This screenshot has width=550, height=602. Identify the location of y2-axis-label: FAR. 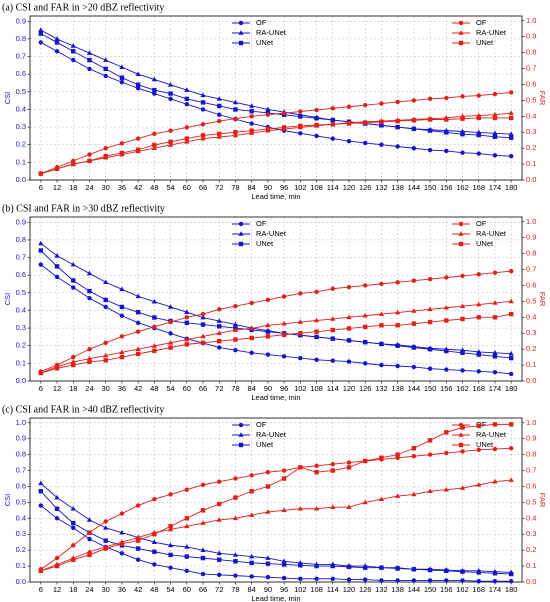
(542, 299).